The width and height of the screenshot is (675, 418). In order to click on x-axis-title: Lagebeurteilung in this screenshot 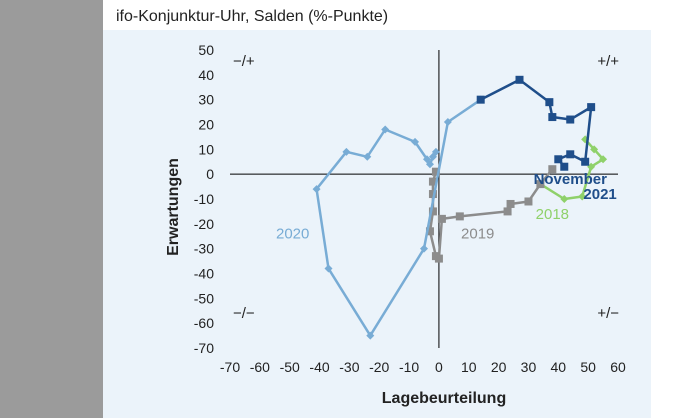, I will do `click(444, 398)`.